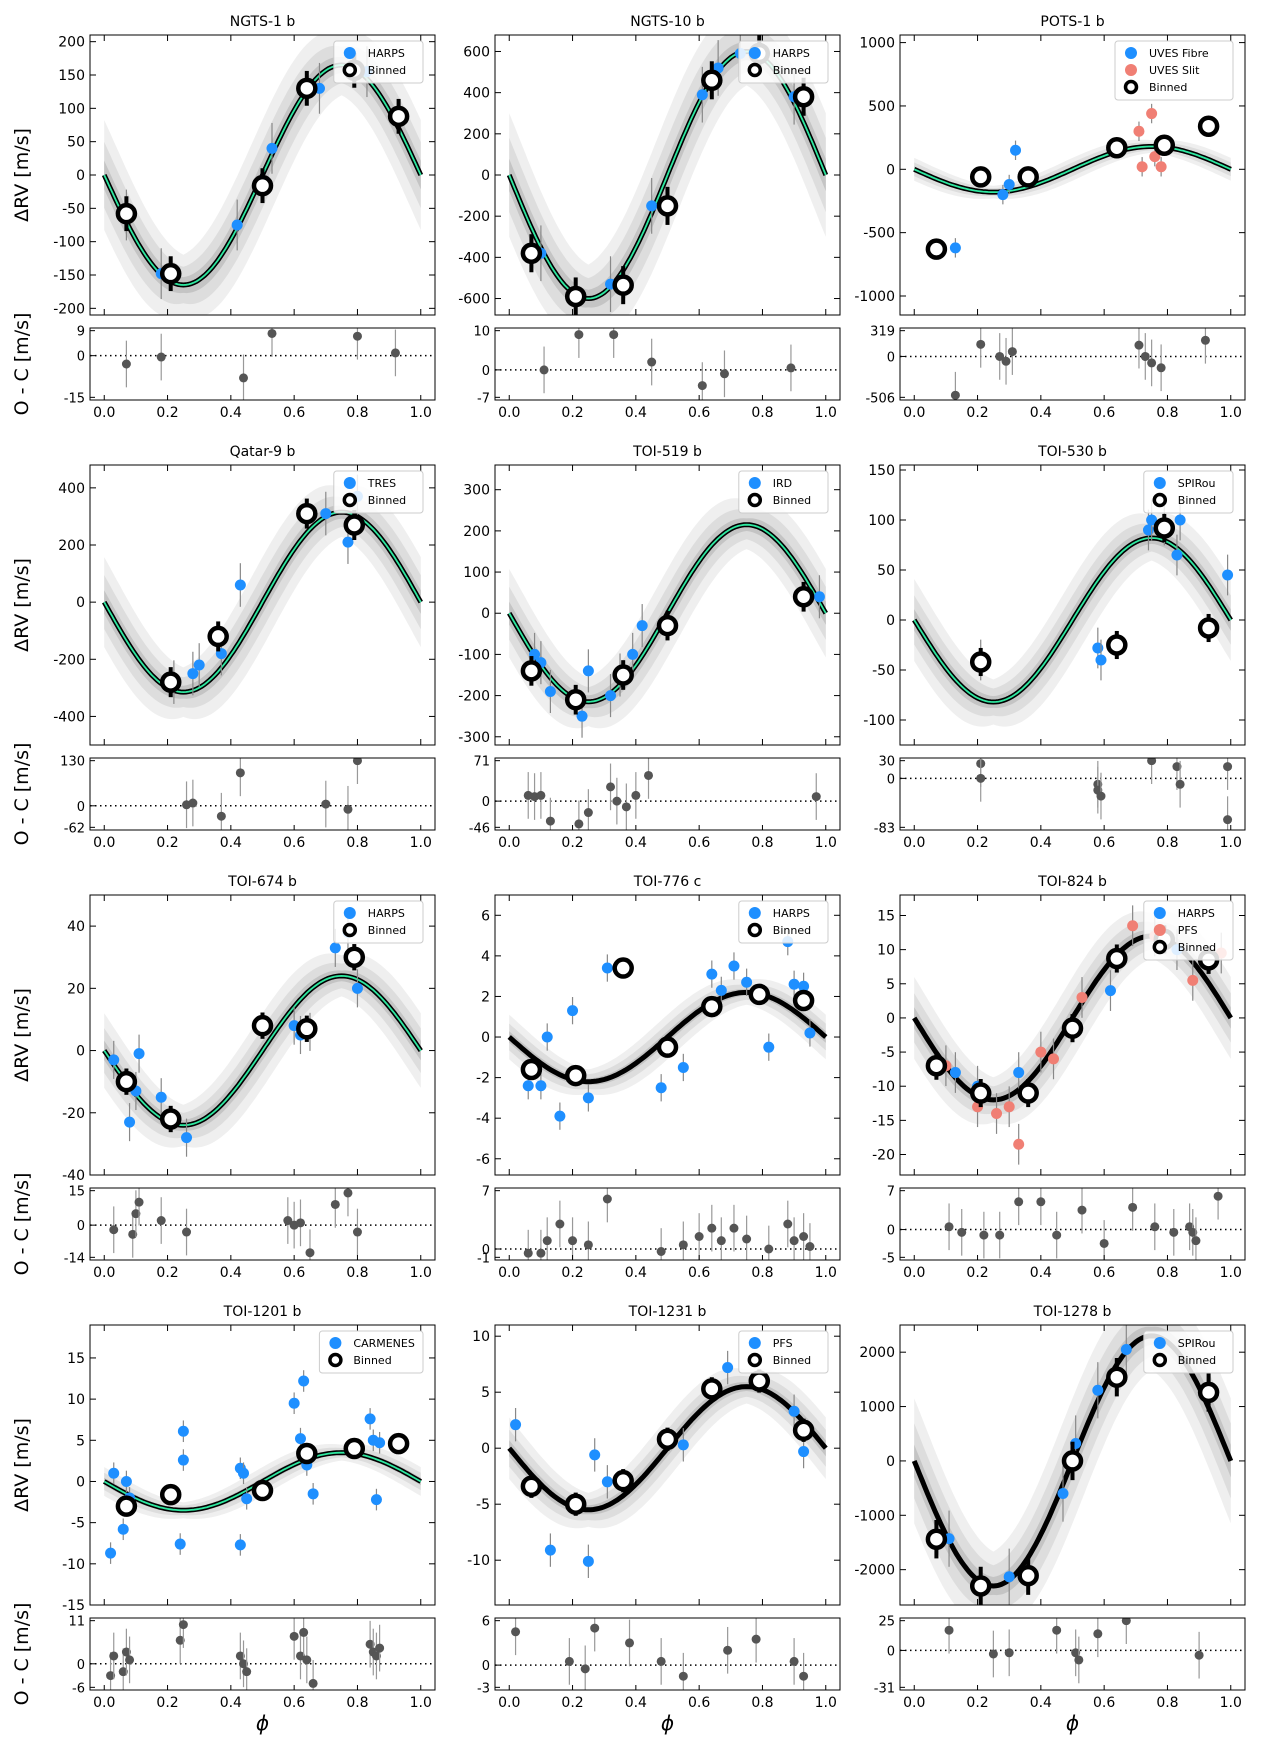 Image resolution: width=1263 pixels, height=1742 pixels. Describe the element at coordinates (381, 483) in the screenshot. I see `legend-label: TRES` at that location.